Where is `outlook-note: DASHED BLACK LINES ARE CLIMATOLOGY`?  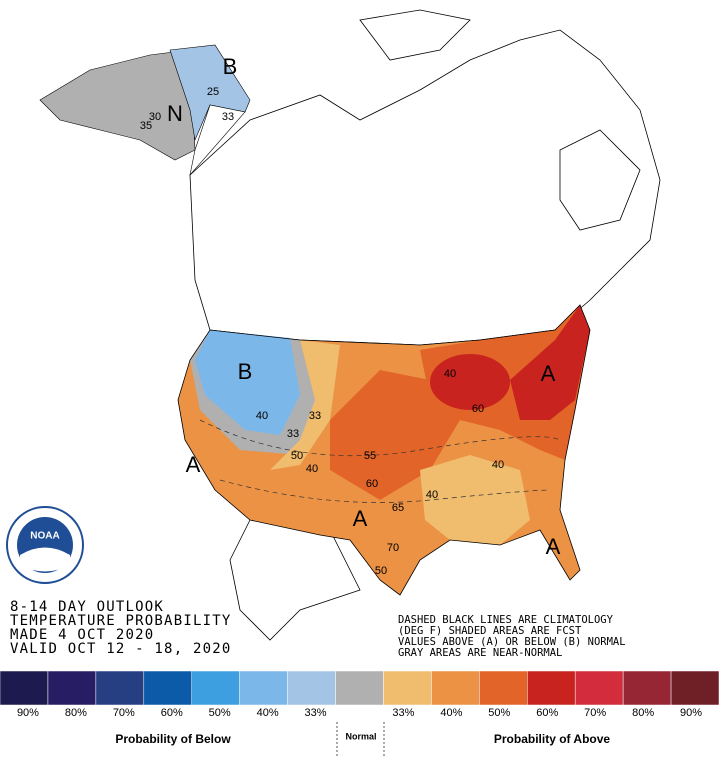 outlook-note: DASHED BLACK LINES ARE CLIMATOLOGY is located at coordinates (506, 620).